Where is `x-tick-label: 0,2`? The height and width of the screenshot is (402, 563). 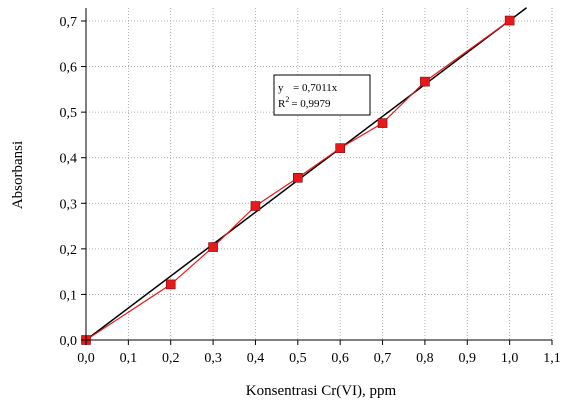
x-tick-label: 0,2 is located at coordinates (171, 358).